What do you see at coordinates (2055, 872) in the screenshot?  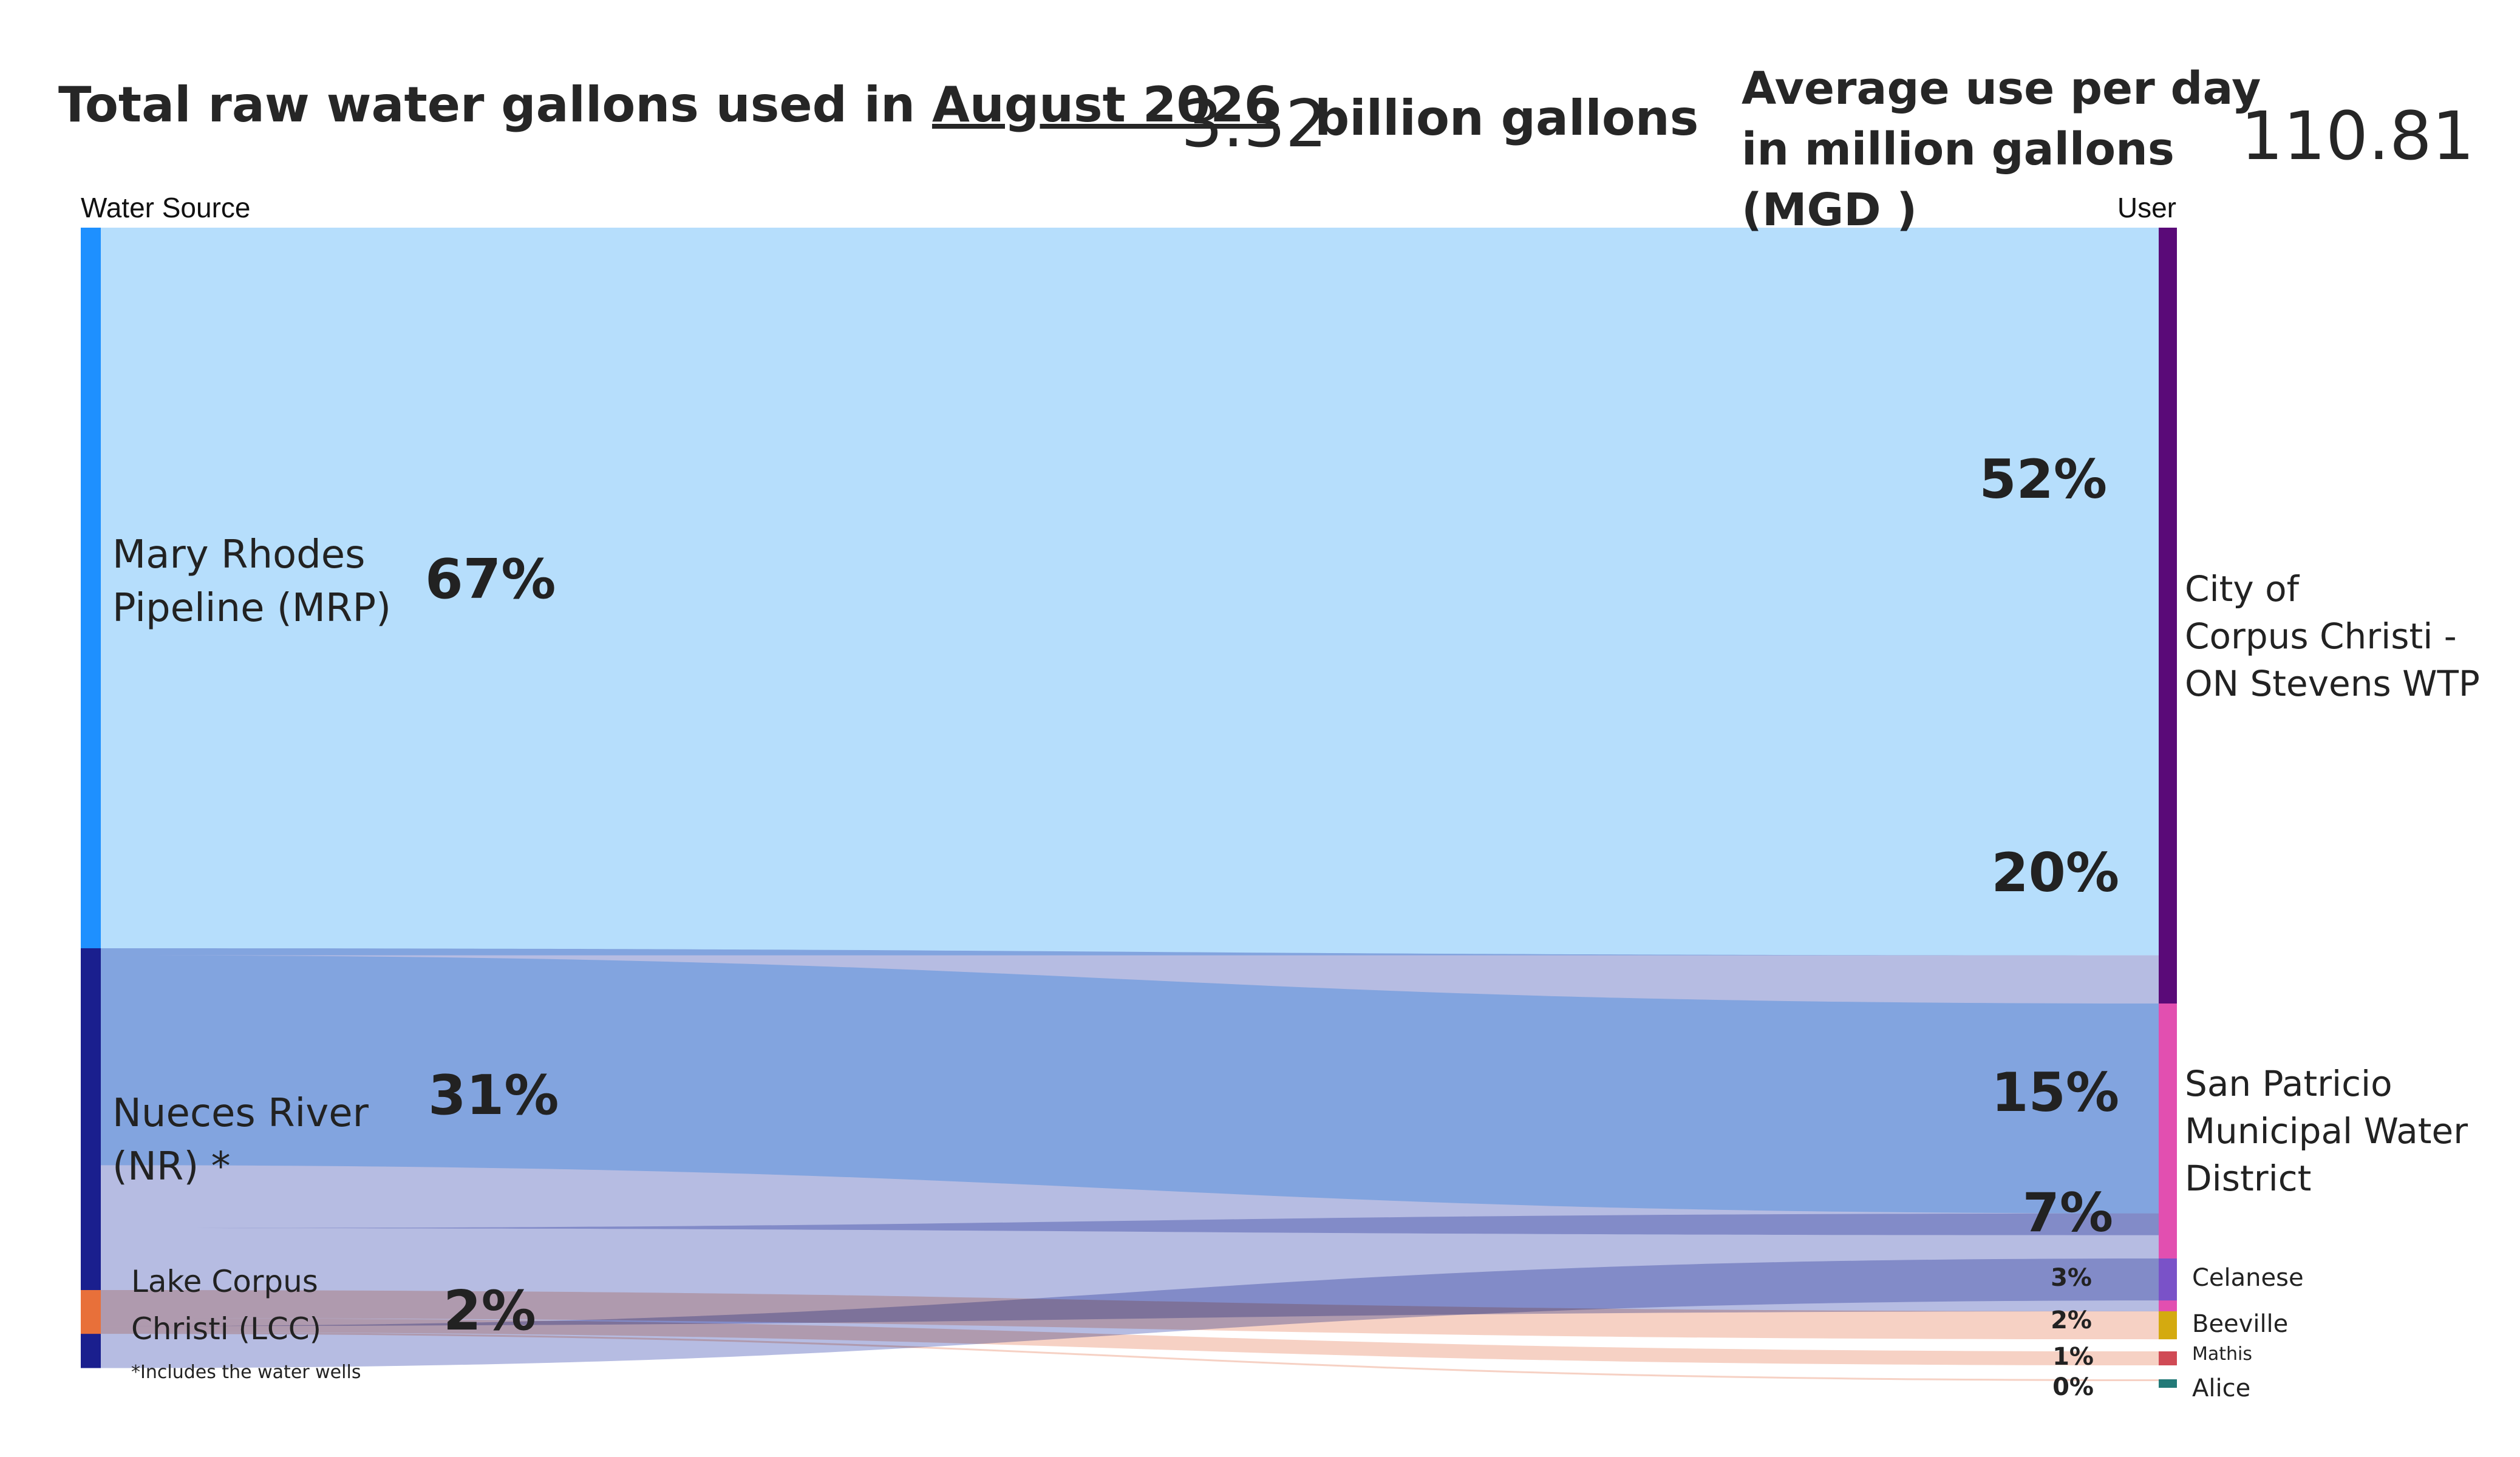 I see `flow-percent-NR-CC: 20%` at bounding box center [2055, 872].